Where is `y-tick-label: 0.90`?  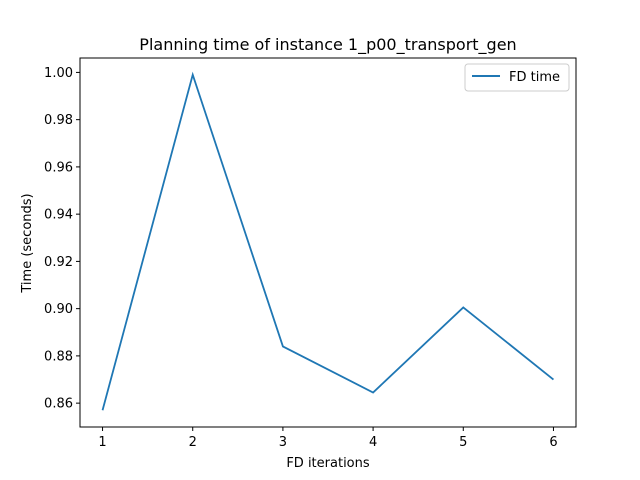
y-tick-label: 0.90 is located at coordinates (58, 309).